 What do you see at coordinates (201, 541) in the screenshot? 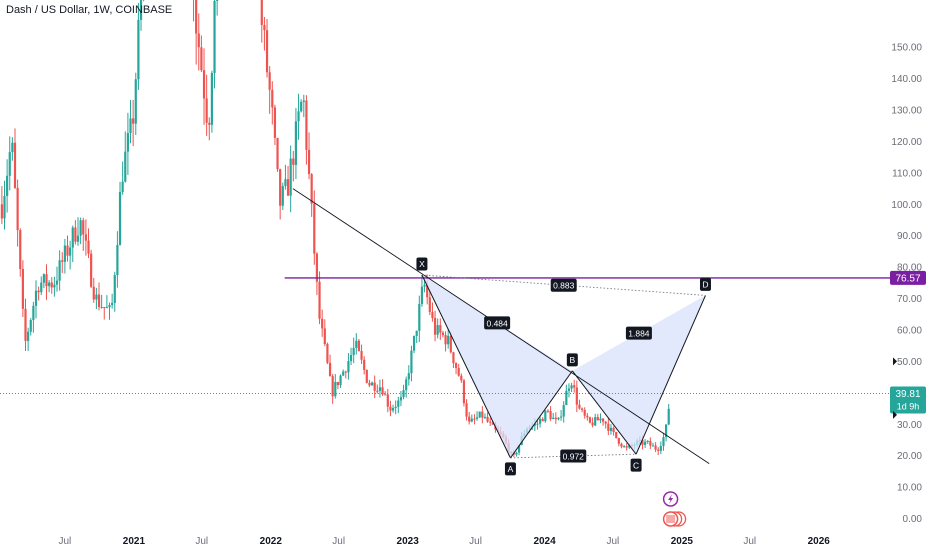
I see `x-tick-label: Jul` at bounding box center [201, 541].